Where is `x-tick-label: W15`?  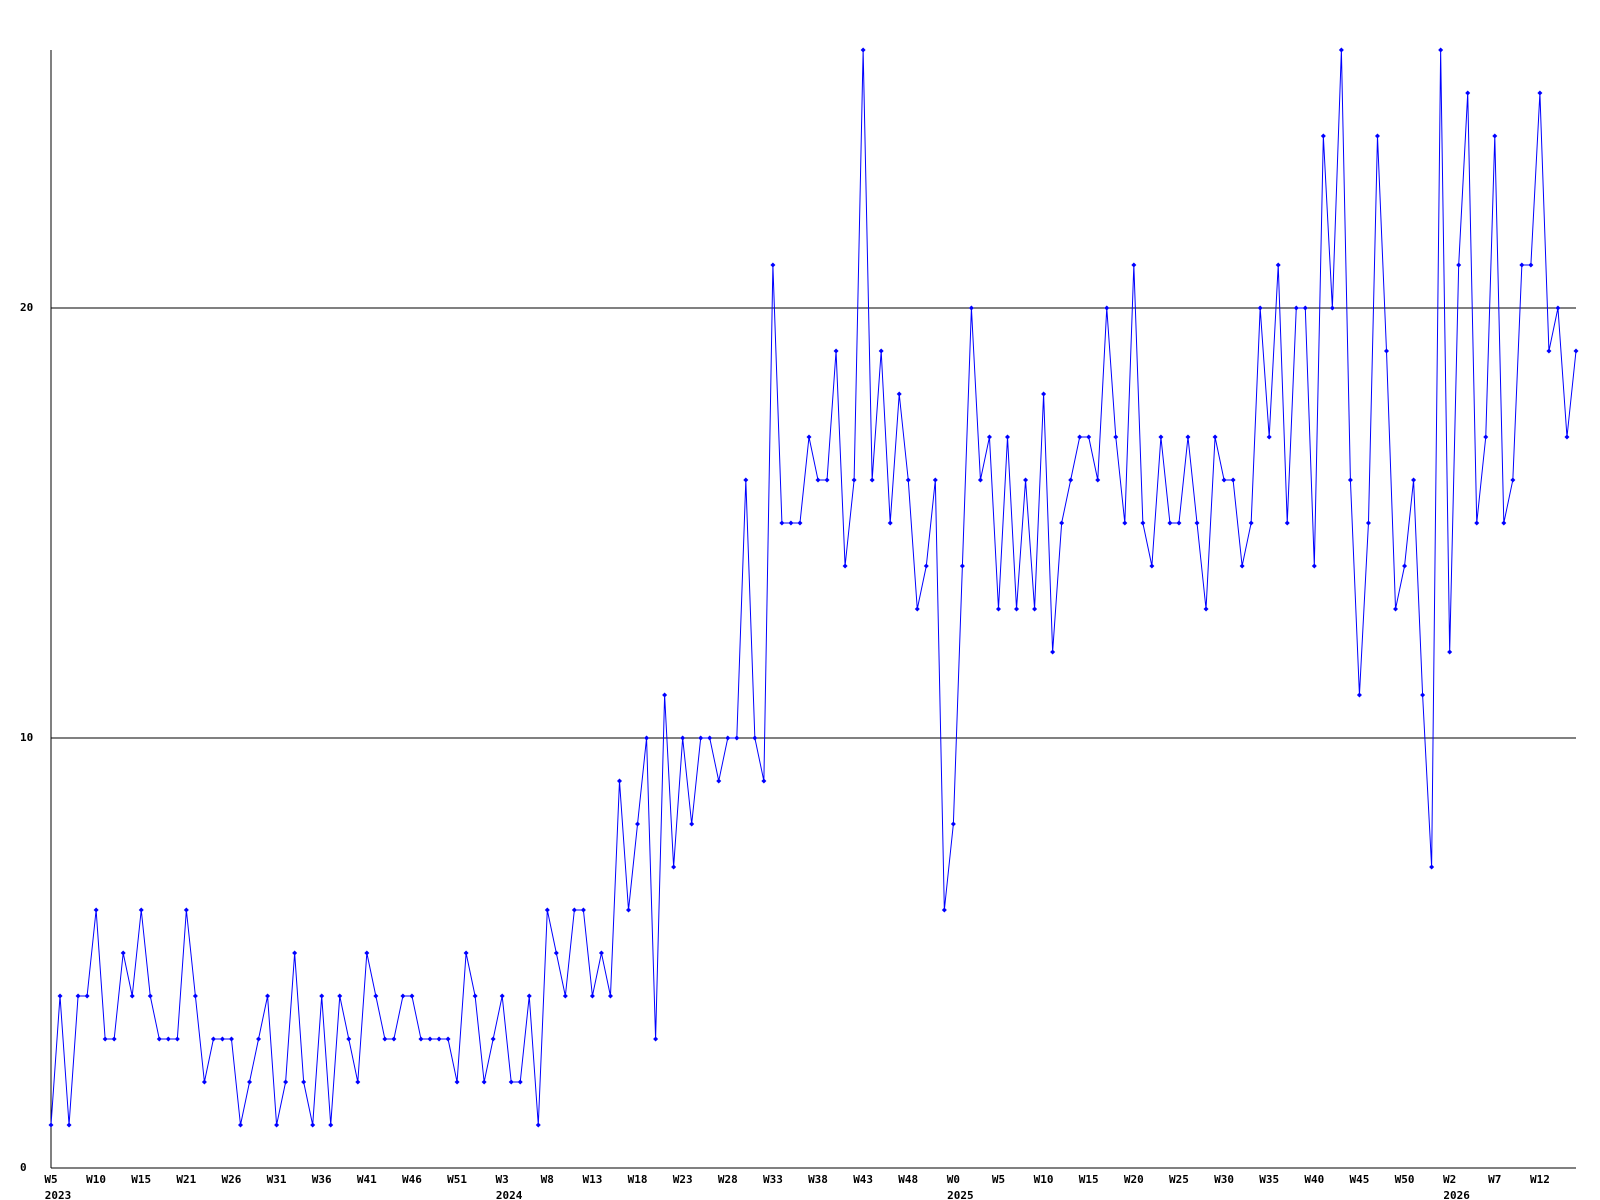 x-tick-label: W15 is located at coordinates (141, 1179).